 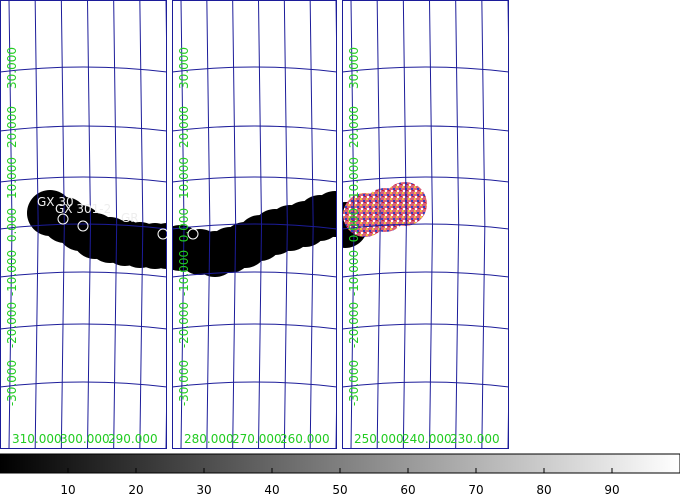 I want to click on colorbar-label: 30, so click(x=203, y=490).